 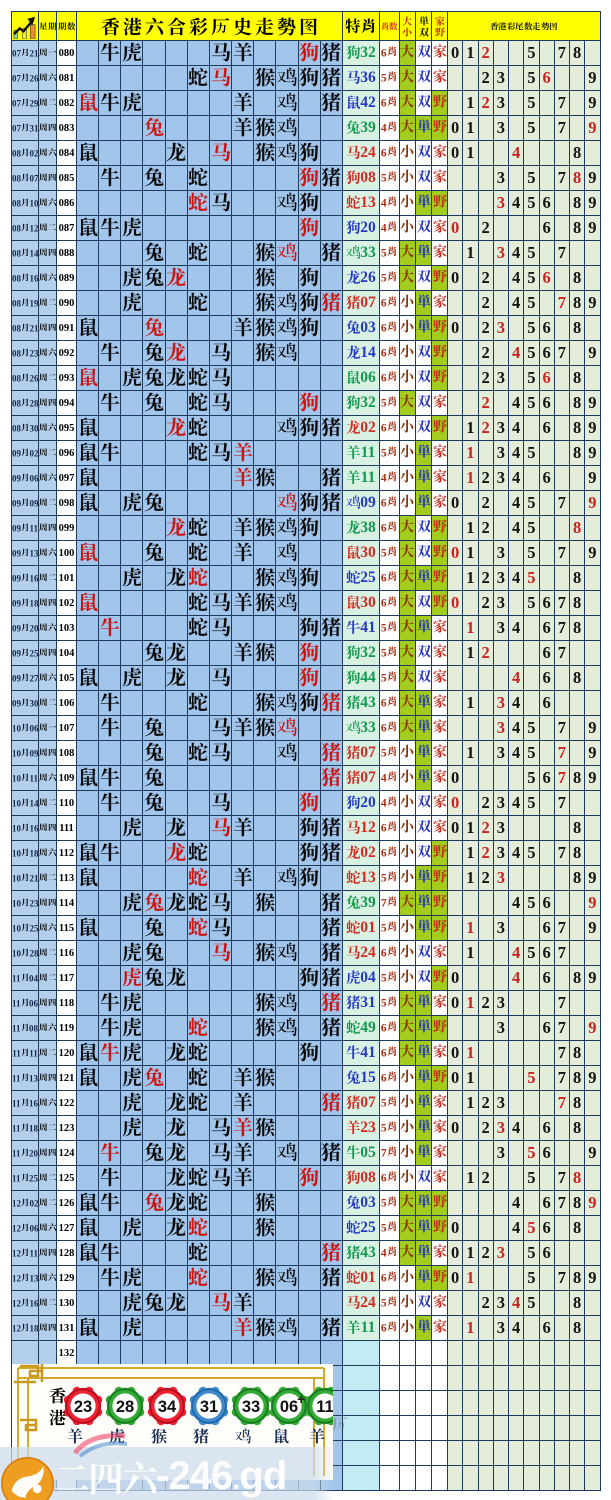 I want to click on svg-text: 06, so click(x=289, y=1407).